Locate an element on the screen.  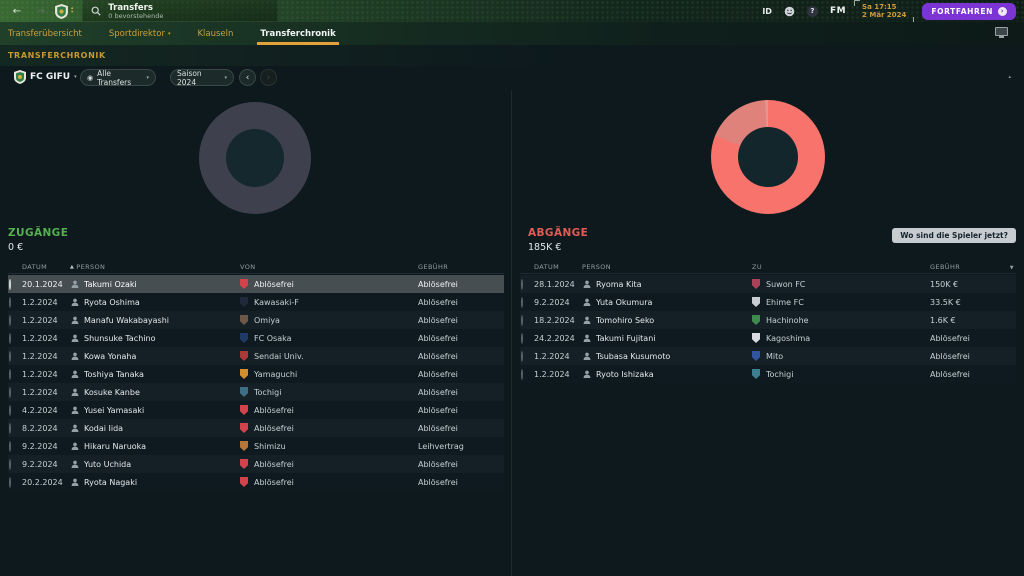
search-box: Transfers 0 bevorstehende is located at coordinates (180, 11).